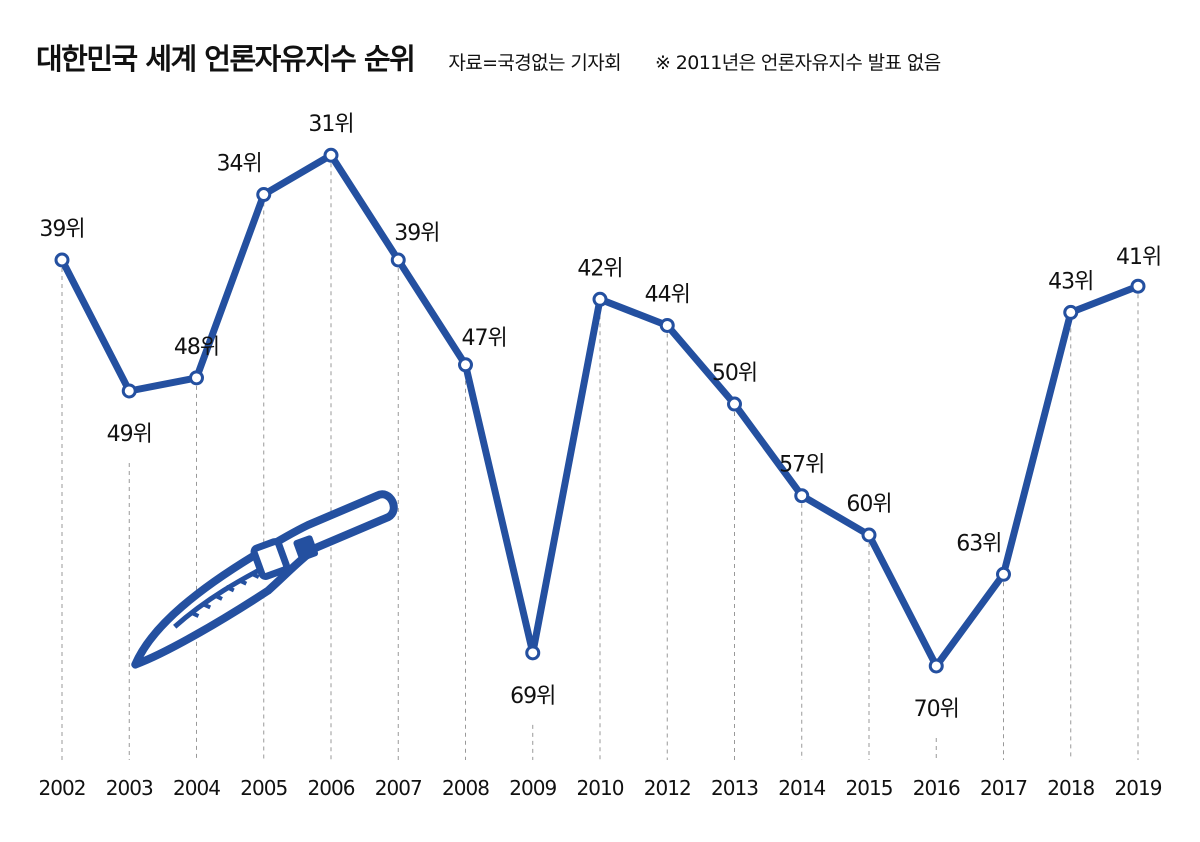 This screenshot has height=842, width=1200. I want to click on data-label-2015: 60위, so click(868, 504).